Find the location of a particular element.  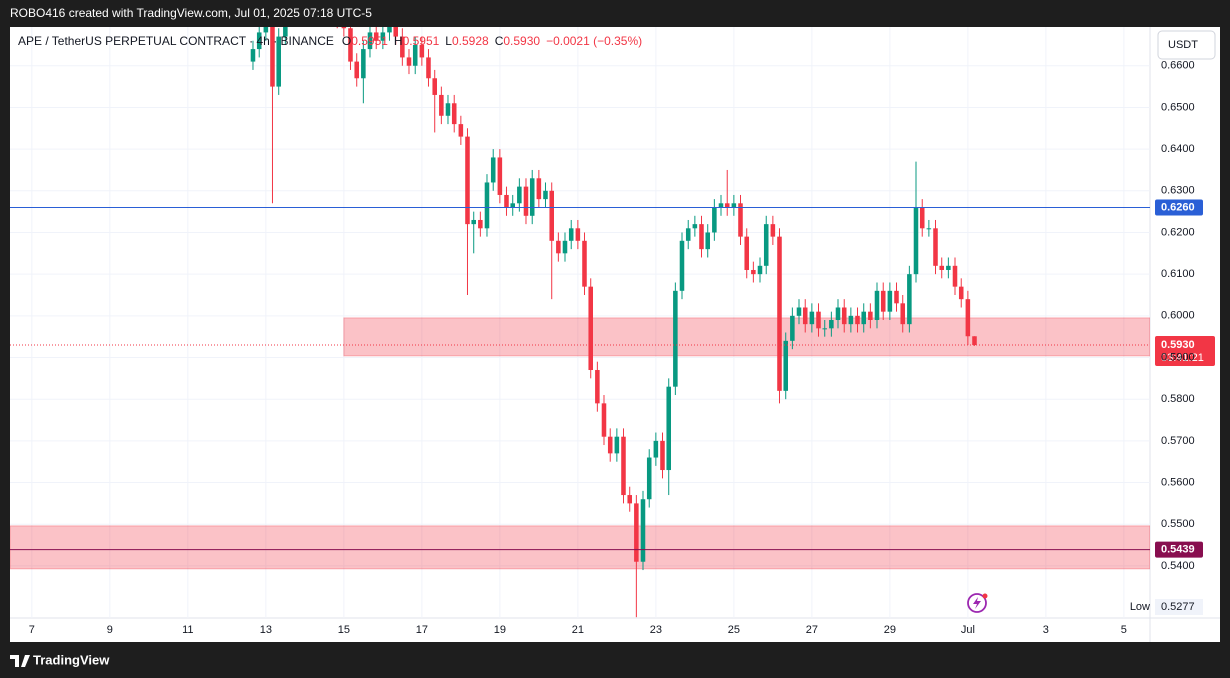

countdown-label: 03:41:21 is located at coordinates (1182, 358).